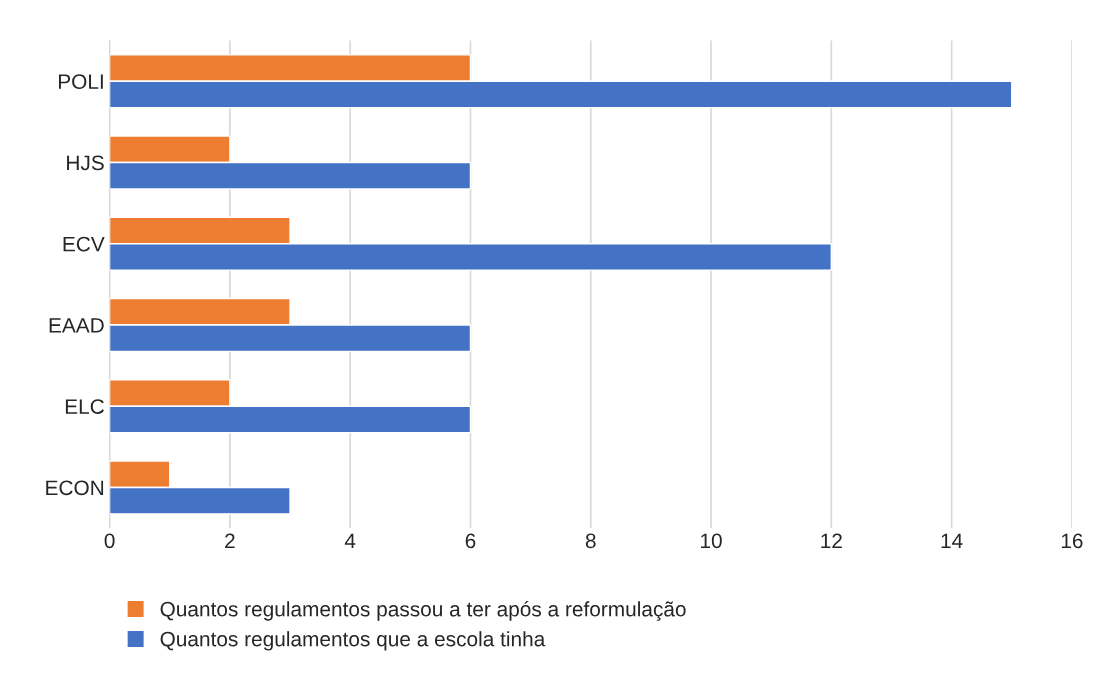  What do you see at coordinates (76, 325) in the screenshot?
I see `y-tick-label: EAAD` at bounding box center [76, 325].